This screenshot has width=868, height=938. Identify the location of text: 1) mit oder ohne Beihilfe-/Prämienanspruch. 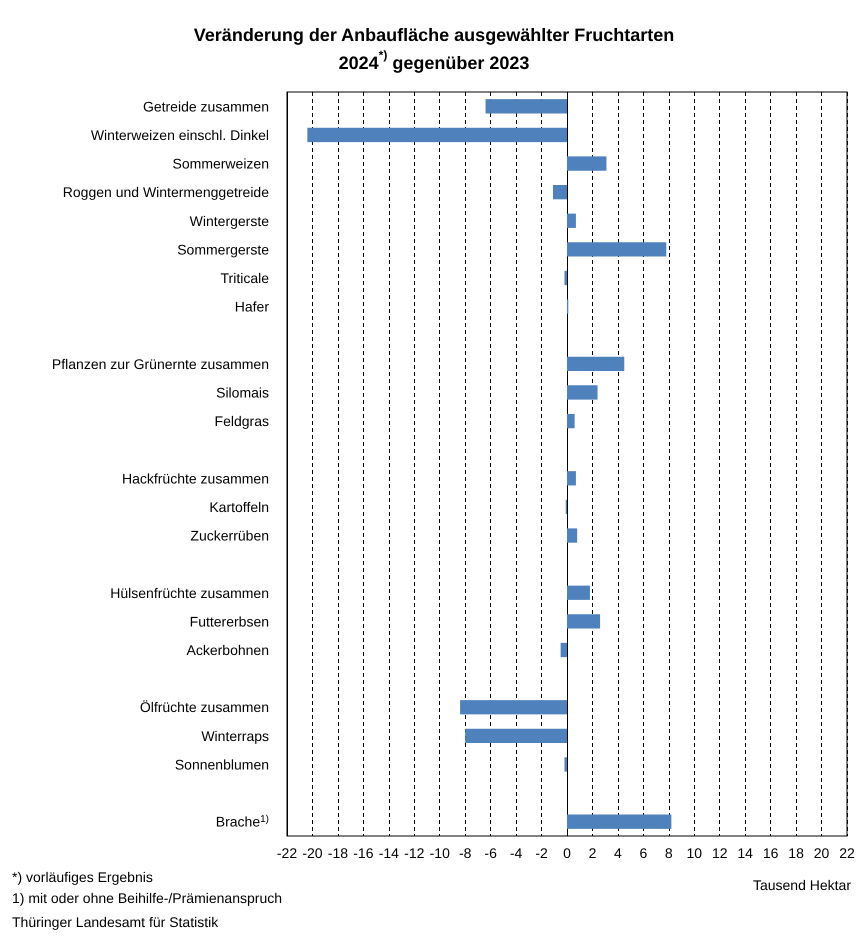
(147, 898).